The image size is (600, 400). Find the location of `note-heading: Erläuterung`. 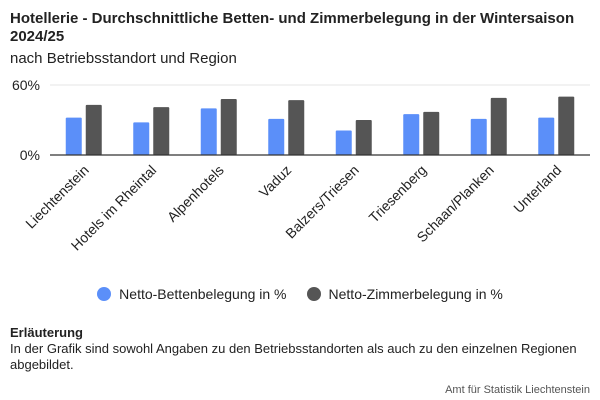

note-heading: Erläuterung is located at coordinates (46, 332).